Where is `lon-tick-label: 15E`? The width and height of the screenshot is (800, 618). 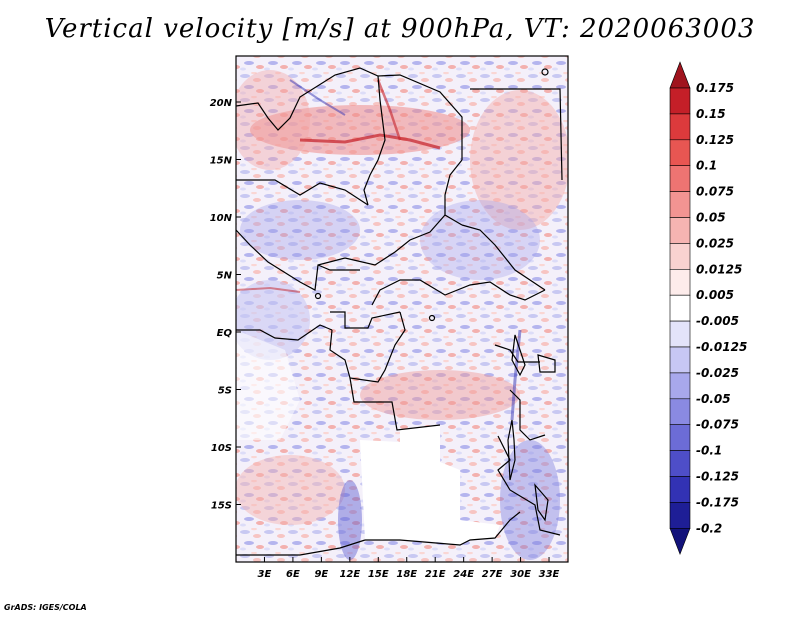
lon-tick-label: 15E is located at coordinates (378, 574).